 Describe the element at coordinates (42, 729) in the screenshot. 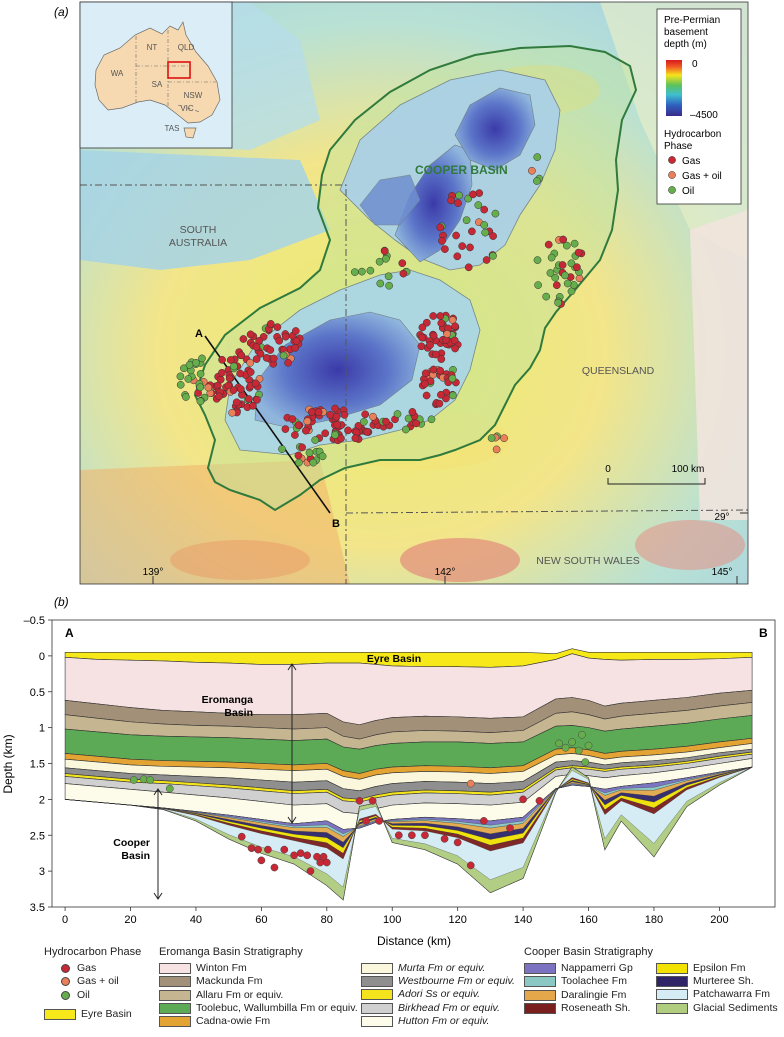

I see `y-tick-label: 1` at that location.